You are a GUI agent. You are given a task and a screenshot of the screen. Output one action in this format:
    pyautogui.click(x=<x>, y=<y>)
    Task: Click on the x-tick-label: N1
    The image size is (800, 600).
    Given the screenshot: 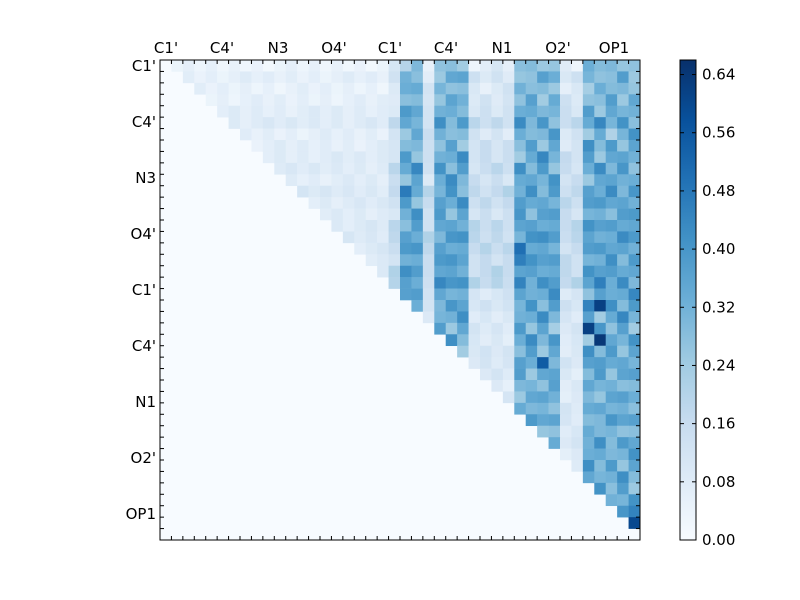 What is the action you would take?
    pyautogui.click(x=502, y=48)
    